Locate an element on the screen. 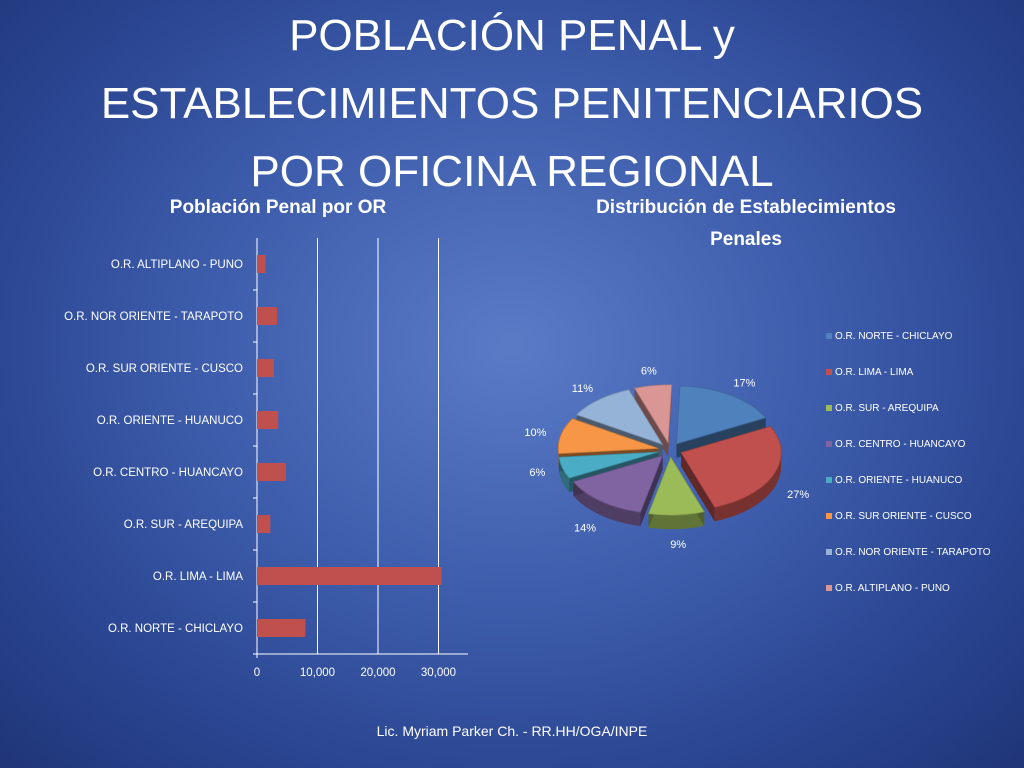 Image resolution: width=1024 pixels, height=768 pixels. bar-x-tick-label: 0 is located at coordinates (257, 673).